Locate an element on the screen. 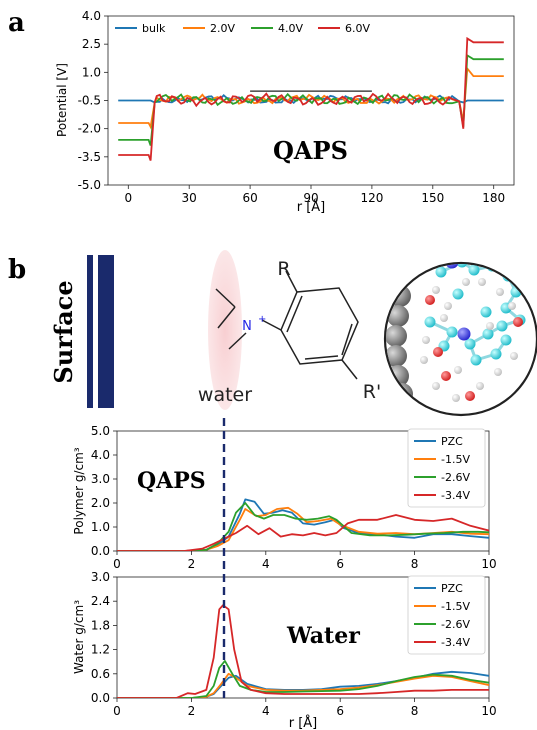 The height and width of the screenshot is (730, 537). y-ticks: 0.0 0.6 1.2 1.8 2.4 3.0 is located at coordinates (104, 637).